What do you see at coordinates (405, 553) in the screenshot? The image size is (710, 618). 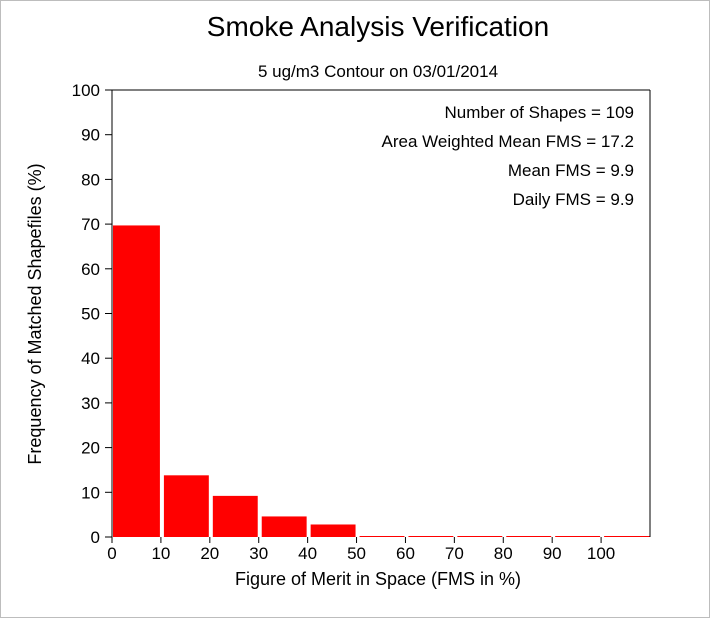 I see `x-tick-label: 60` at bounding box center [405, 553].